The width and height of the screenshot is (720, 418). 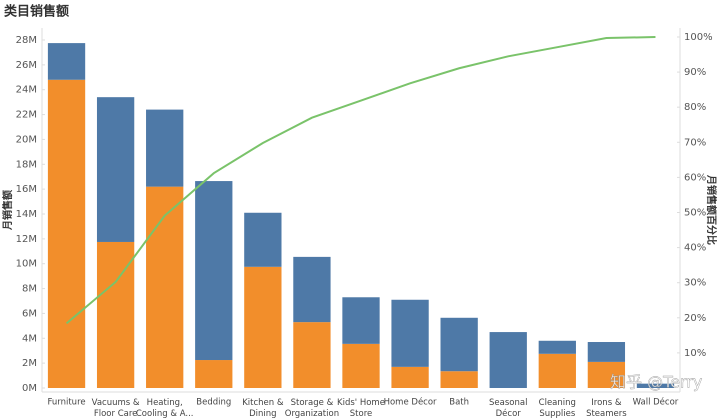 What do you see at coordinates (557, 408) in the screenshot?
I see `x-tick-label: Cleaning Supplies` at bounding box center [557, 408].